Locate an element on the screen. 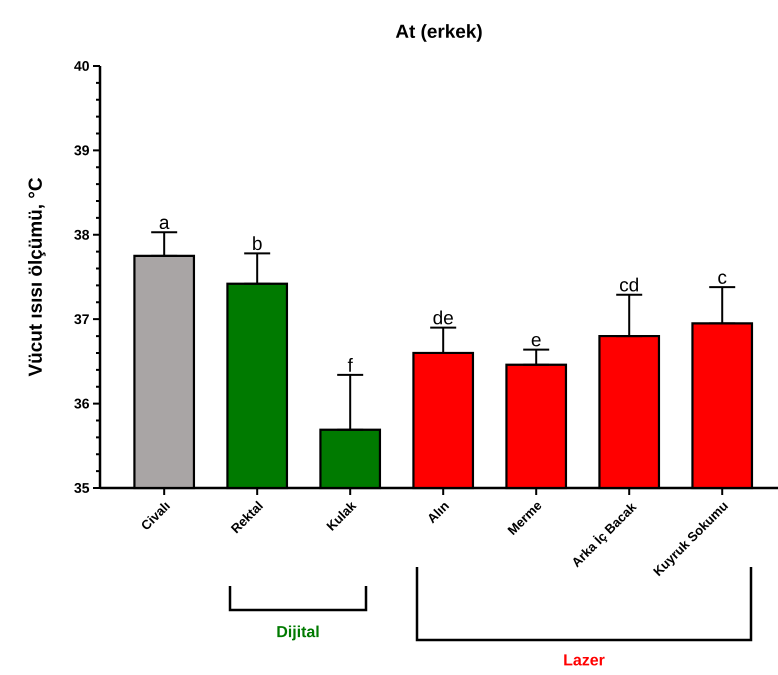 This screenshot has height=675, width=778. annotation: cd is located at coordinates (629, 285).